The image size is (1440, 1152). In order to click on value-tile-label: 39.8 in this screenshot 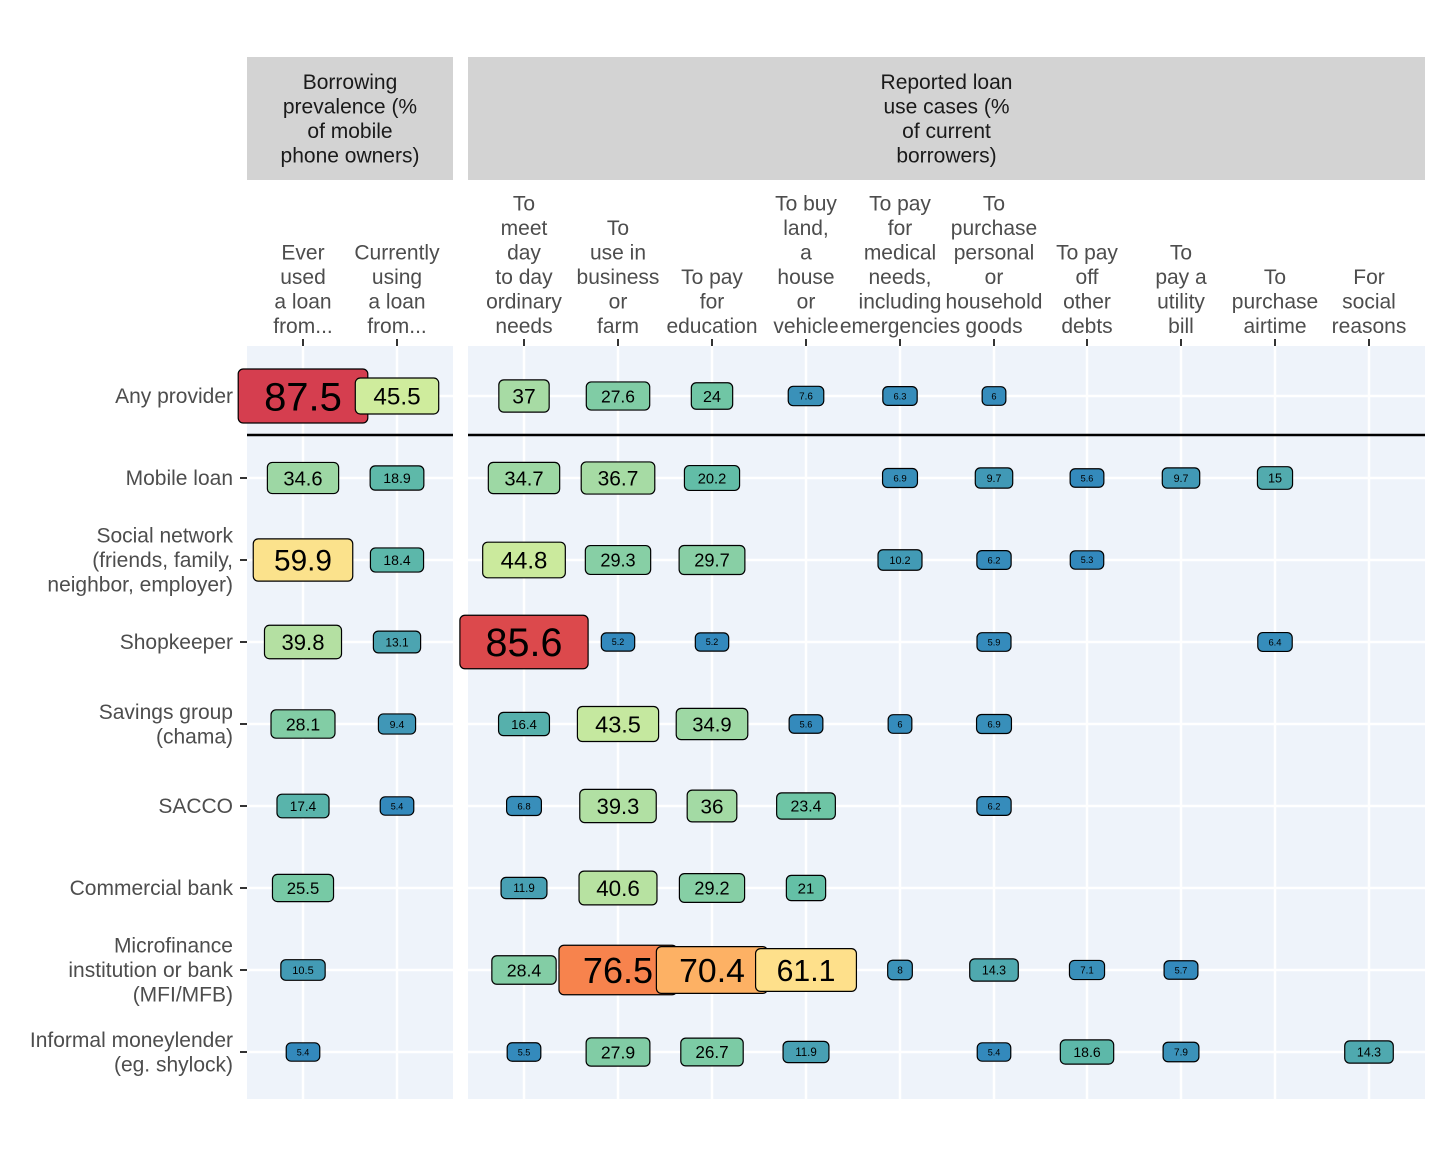, I will do `click(302, 642)`.